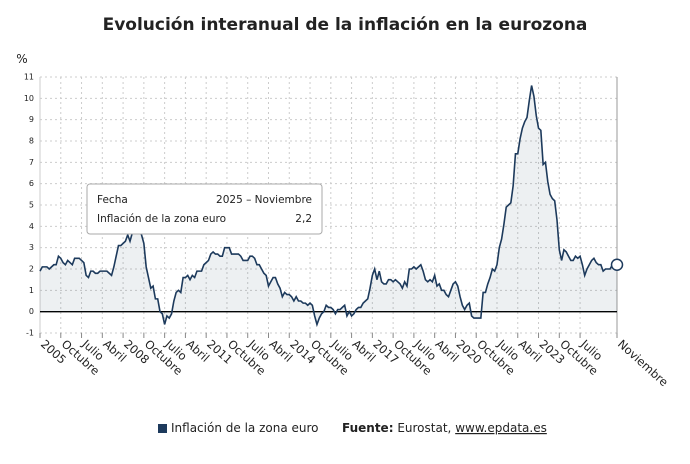 The height and width of the screenshot is (464, 690). Describe the element at coordinates (112, 200) in the screenshot. I see `tooltip-date-label: Fecha` at that location.